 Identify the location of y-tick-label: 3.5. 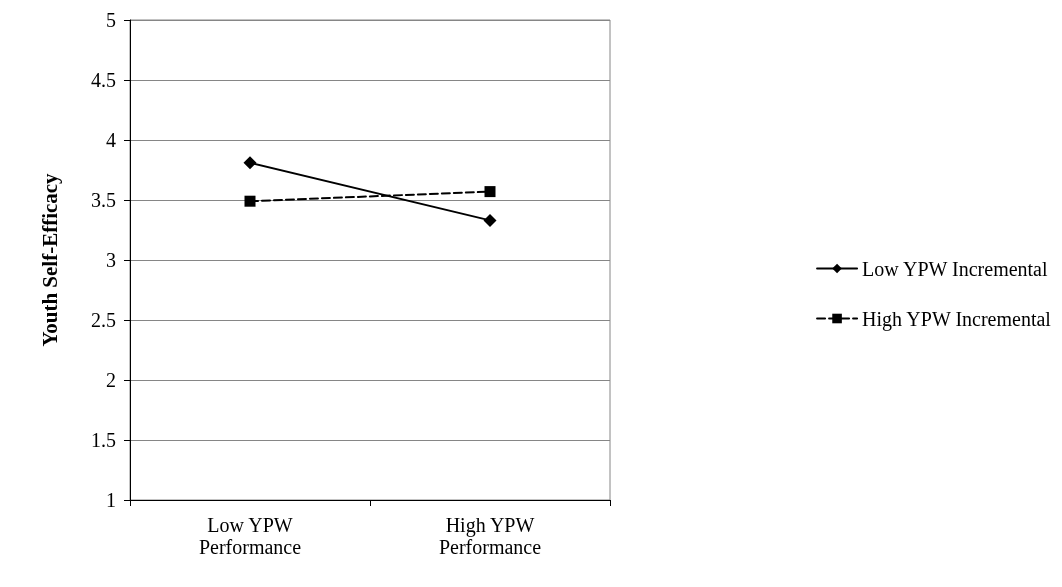
(103, 200).